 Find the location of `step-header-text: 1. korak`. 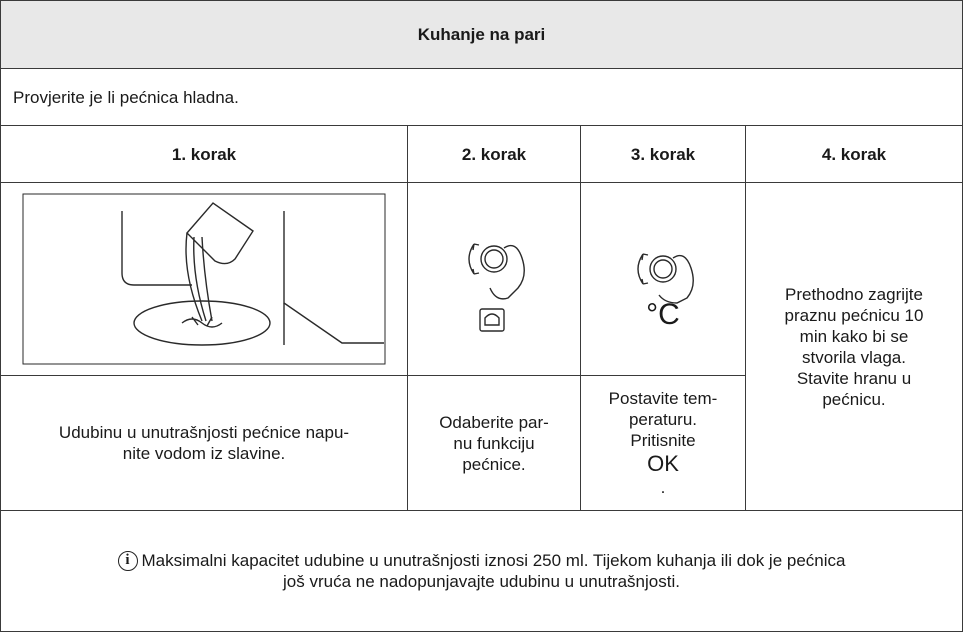

step-header-text: 1. korak is located at coordinates (204, 154).